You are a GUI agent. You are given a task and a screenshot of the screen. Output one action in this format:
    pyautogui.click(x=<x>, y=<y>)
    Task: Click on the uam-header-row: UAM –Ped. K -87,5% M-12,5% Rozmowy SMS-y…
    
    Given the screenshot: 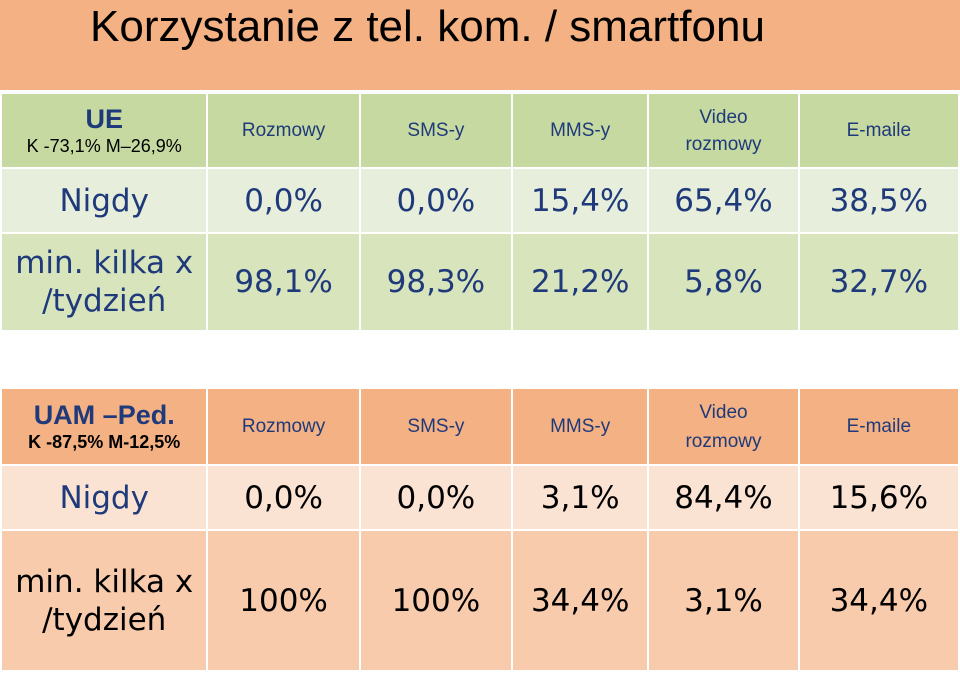 What is the action you would take?
    pyautogui.click(x=480, y=426)
    